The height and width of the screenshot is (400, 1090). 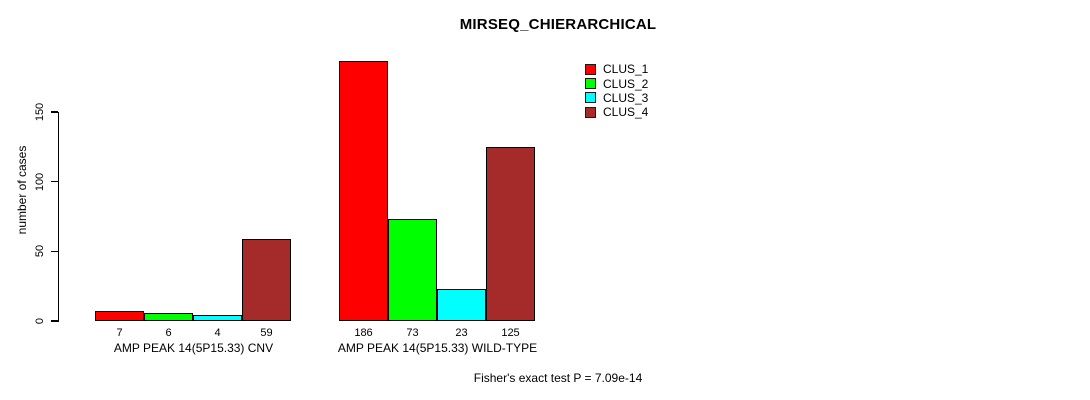 I want to click on group-label-cnv: AMP PEAK 14(5P15.33) CNV, so click(x=193, y=348).